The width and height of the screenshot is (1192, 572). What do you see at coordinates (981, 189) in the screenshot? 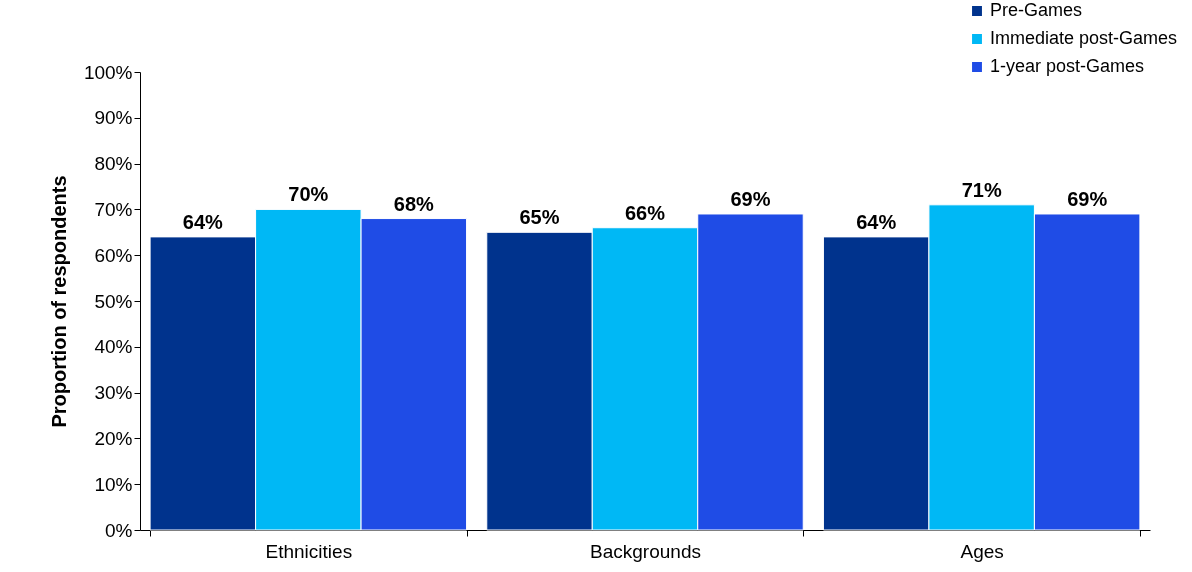
I see `data-label: 71%` at bounding box center [981, 189].